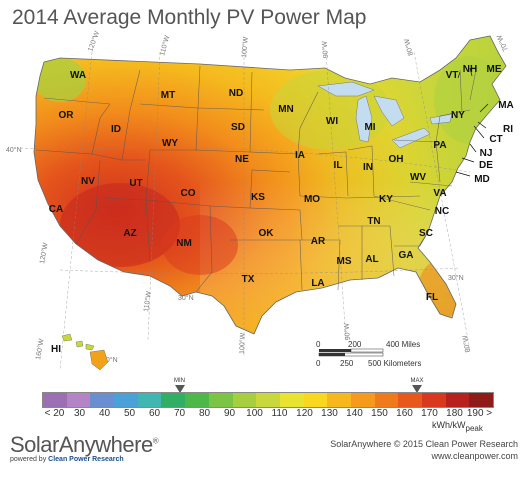 The width and height of the screenshot is (530, 479). I want to click on legend-tick: 150, so click(379, 413).